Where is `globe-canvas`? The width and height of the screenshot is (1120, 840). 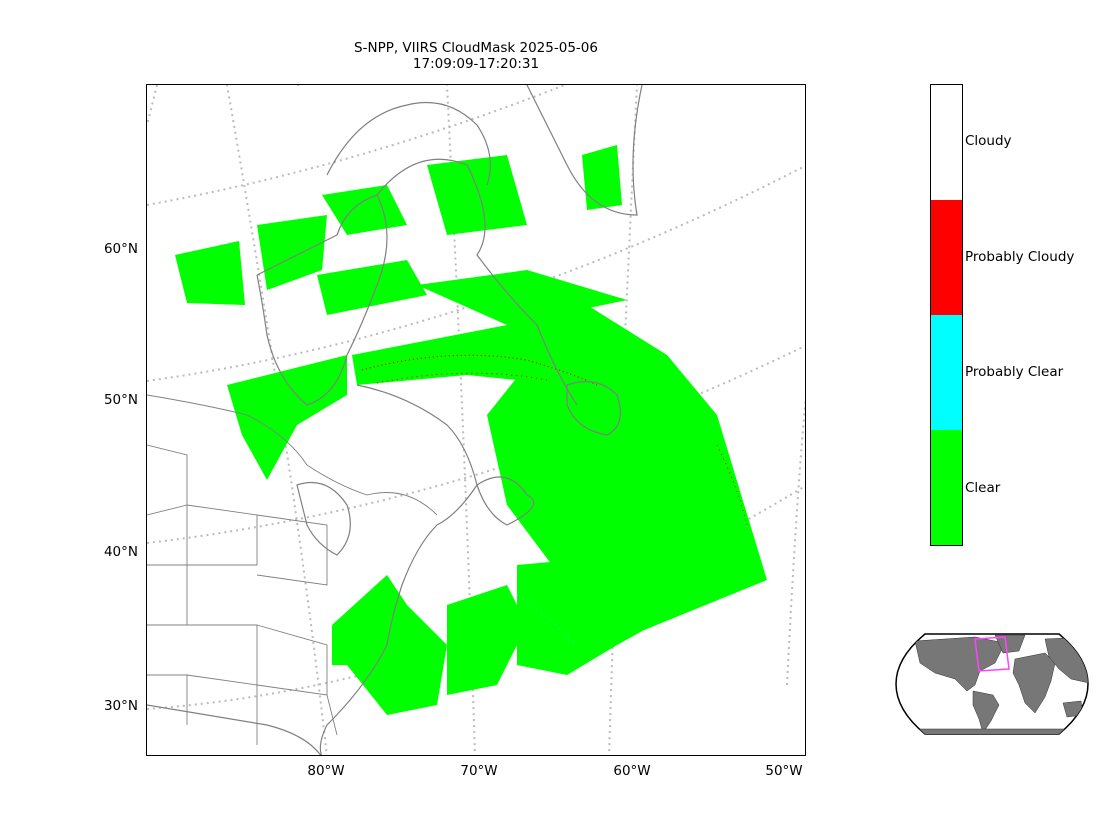
globe-canvas is located at coordinates (992, 684).